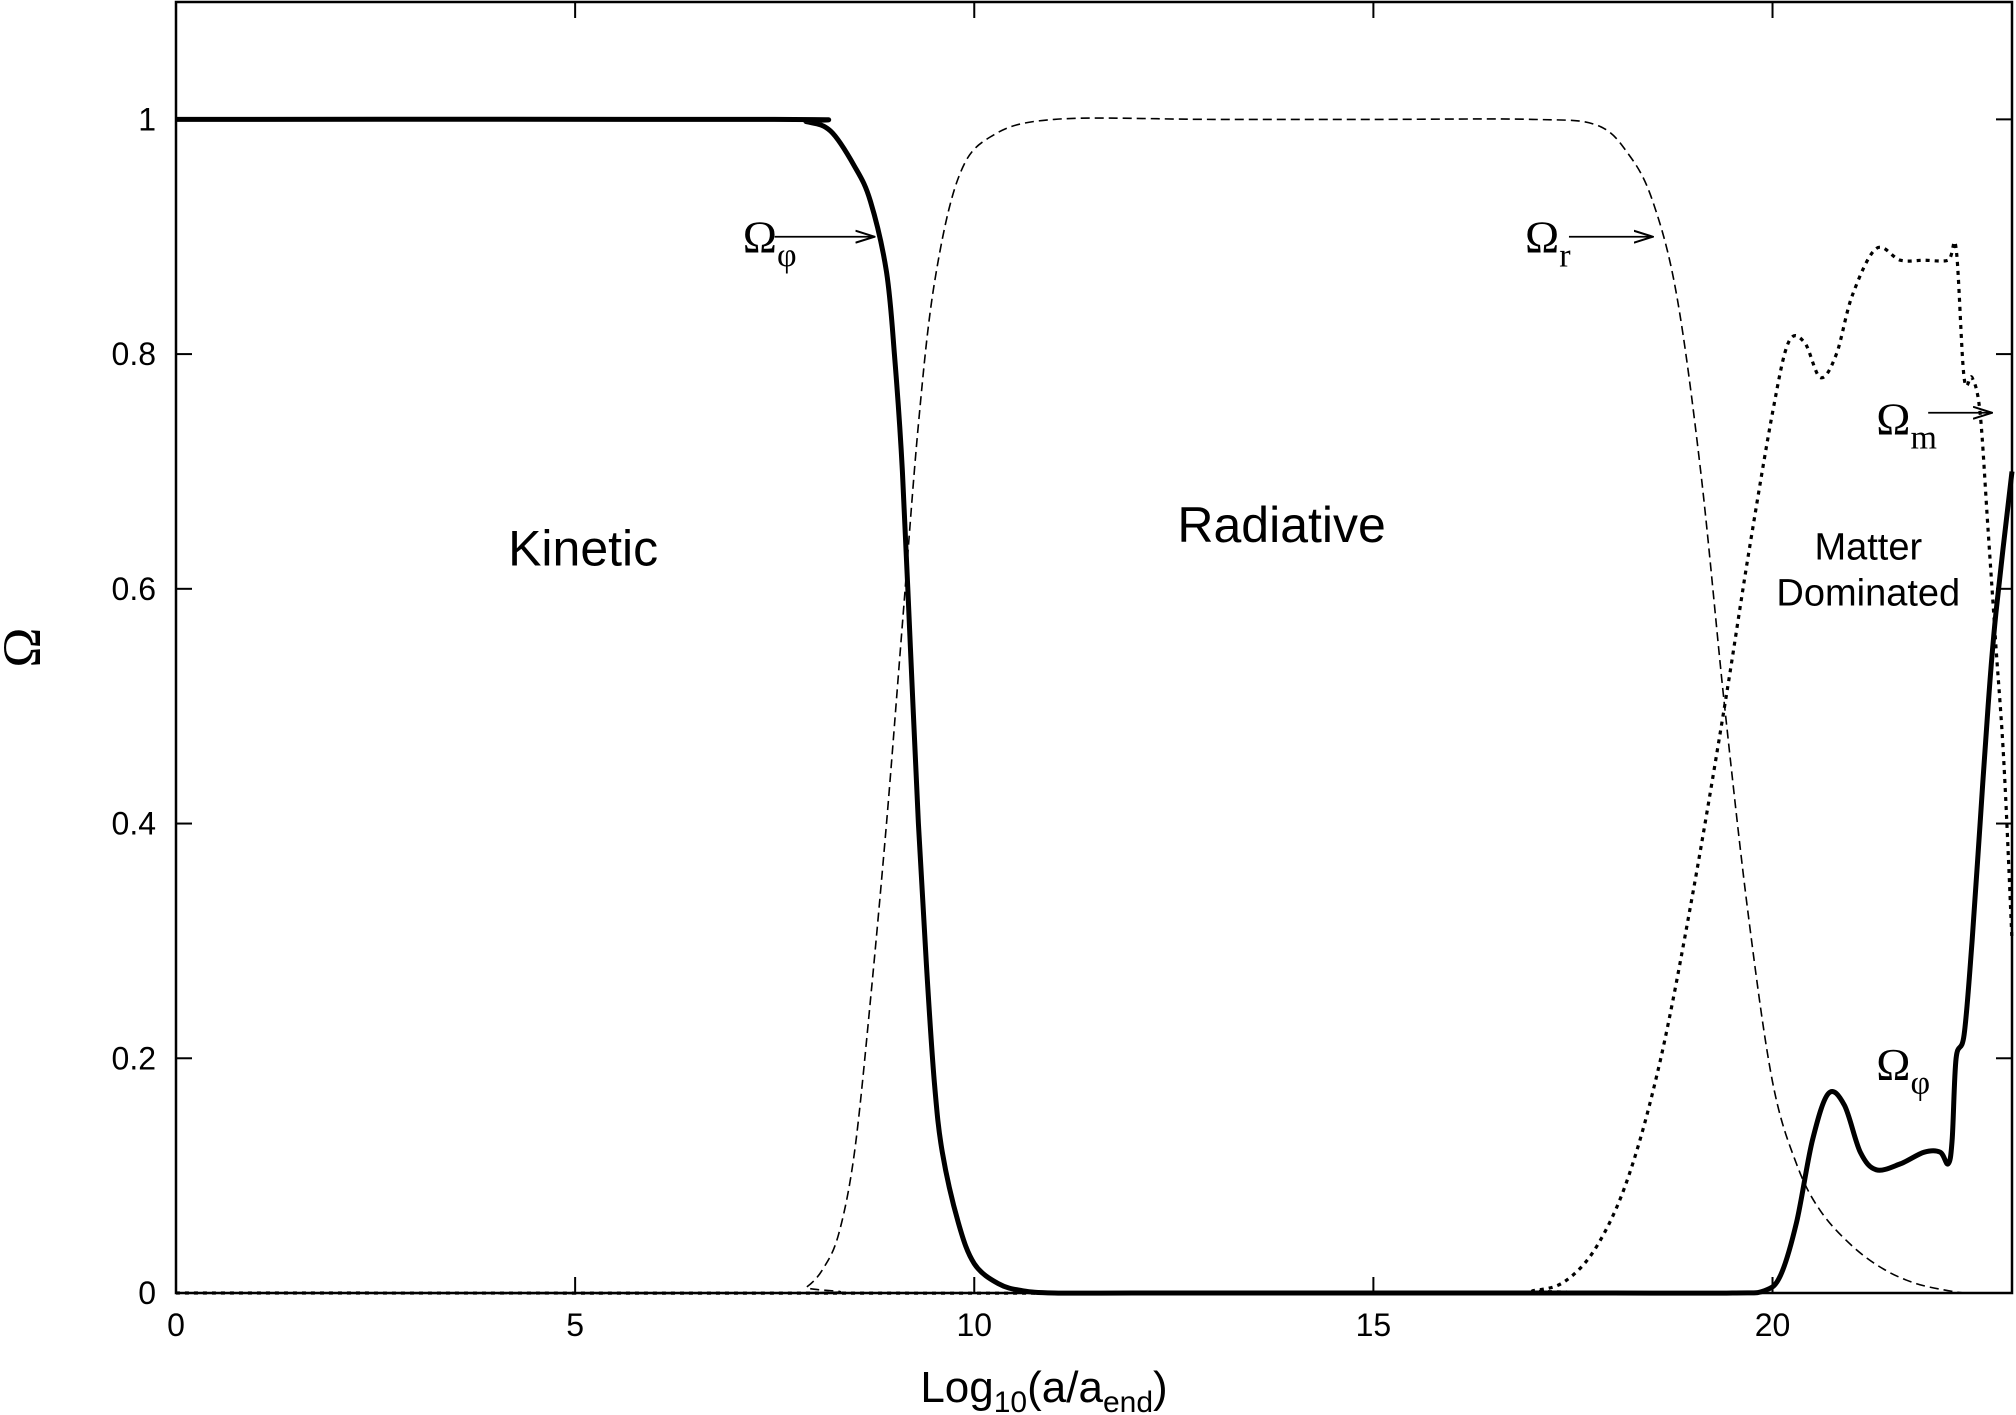 The width and height of the screenshot is (2016, 1415). What do you see at coordinates (1906, 425) in the screenshot?
I see `annotation-omega-m: Ωm` at bounding box center [1906, 425].